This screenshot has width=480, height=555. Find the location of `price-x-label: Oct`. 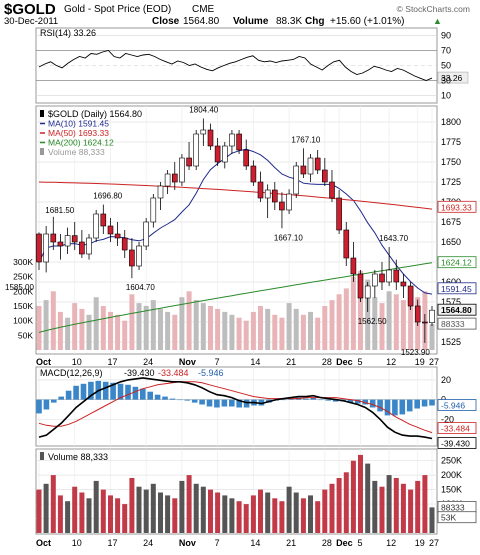

price-x-label: Oct is located at coordinates (43, 362).